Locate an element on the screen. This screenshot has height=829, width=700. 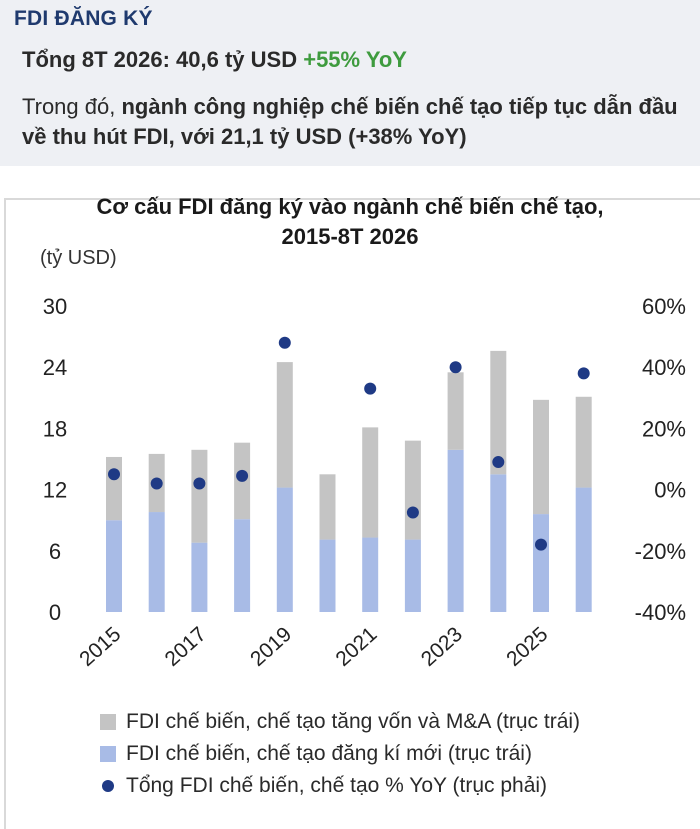
bar-new-2024 is located at coordinates (498, 543).